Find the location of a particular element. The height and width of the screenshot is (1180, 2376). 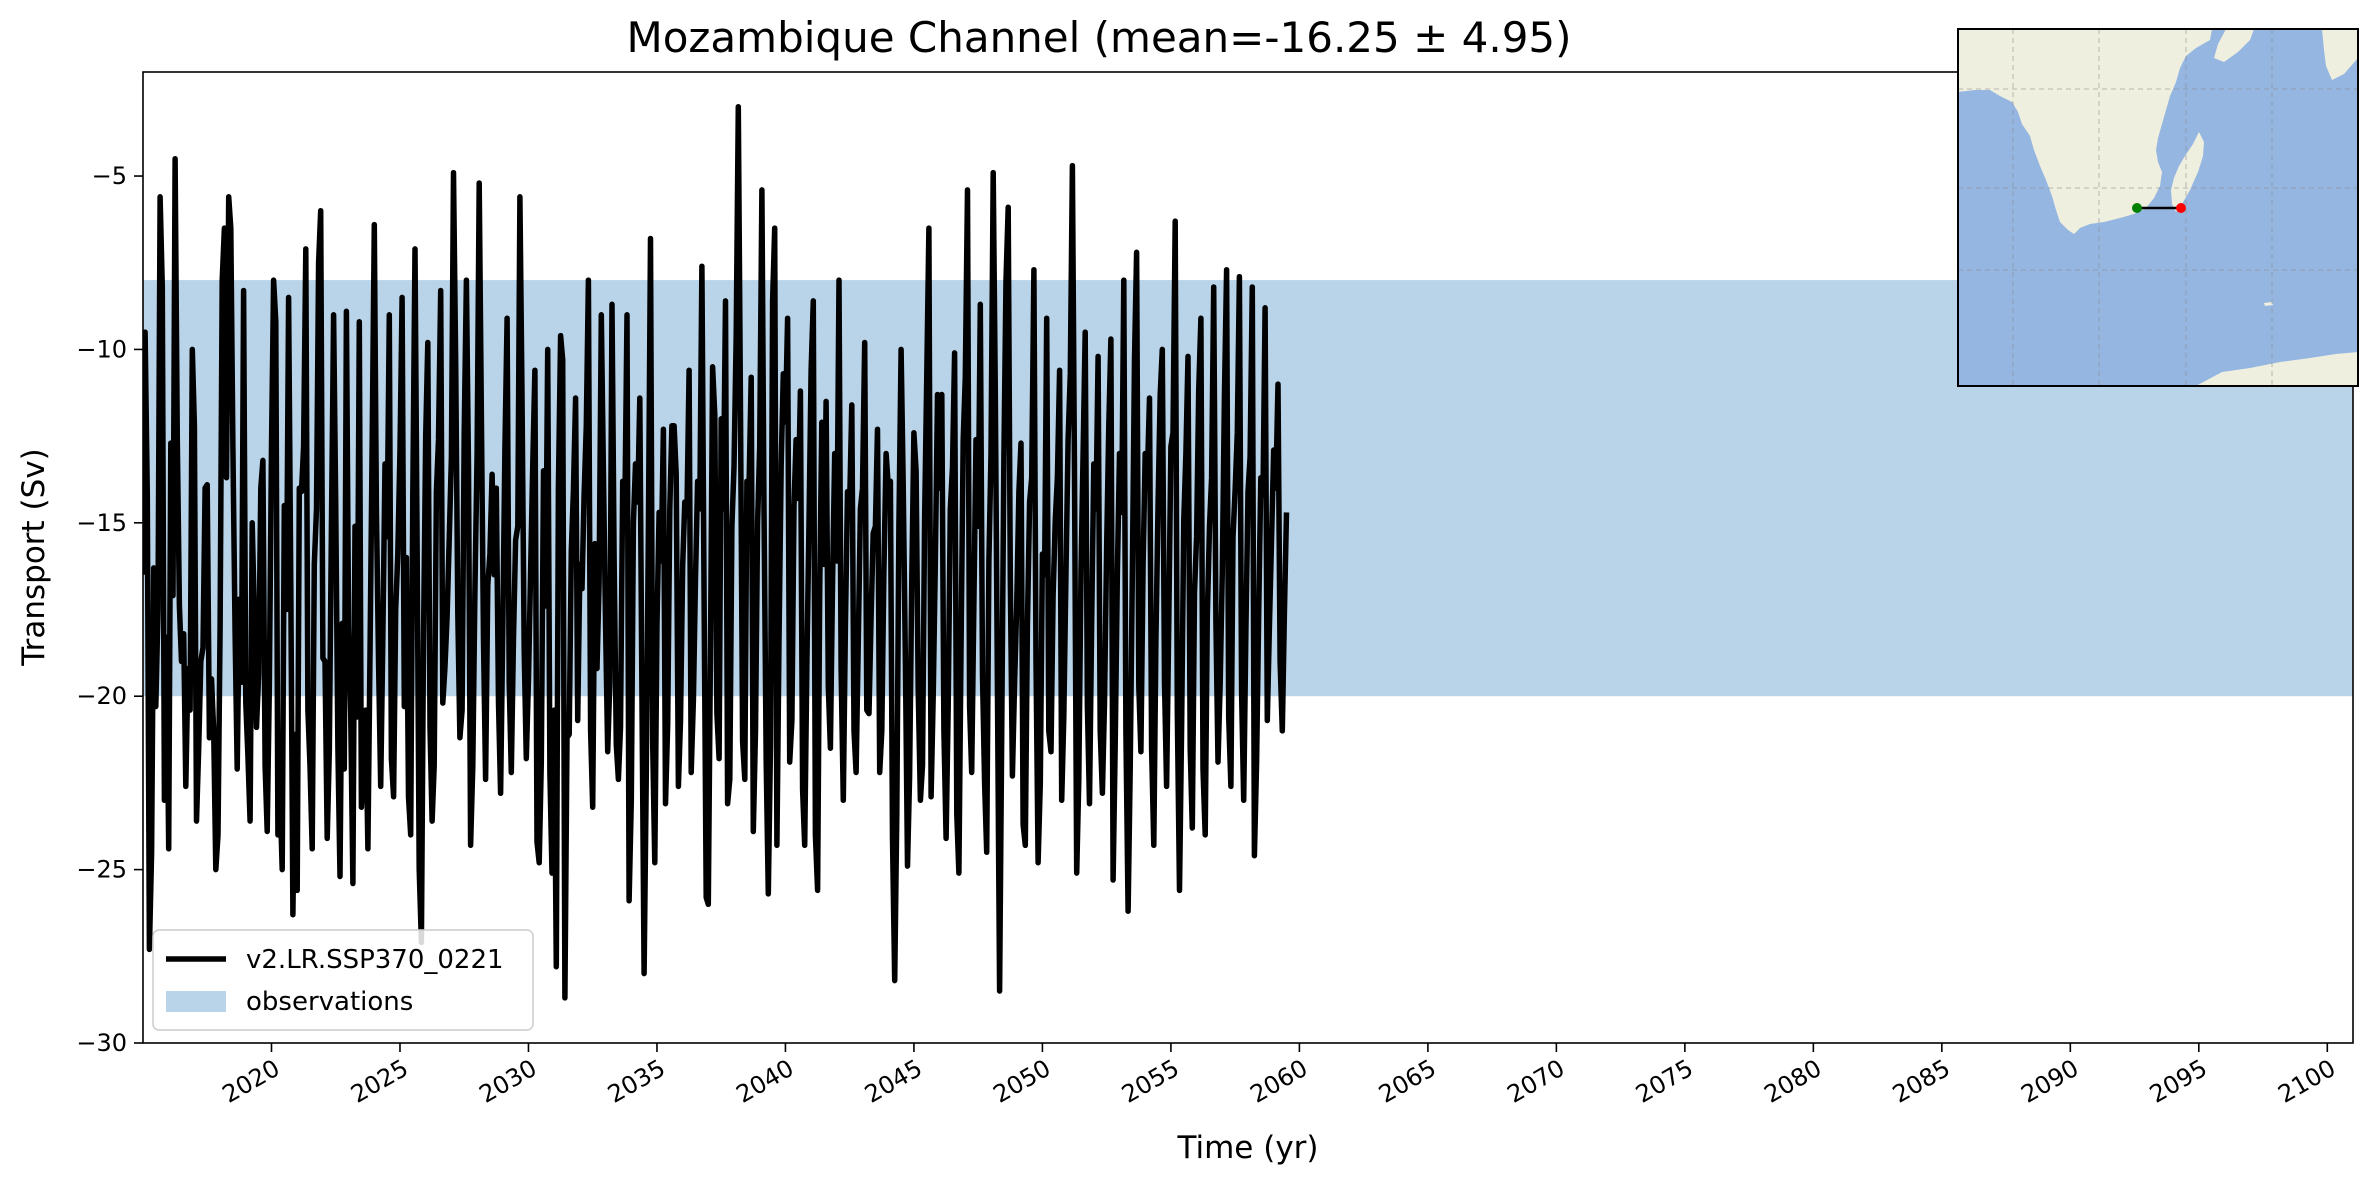

x-tick-label: 2065 is located at coordinates (1407, 1081).